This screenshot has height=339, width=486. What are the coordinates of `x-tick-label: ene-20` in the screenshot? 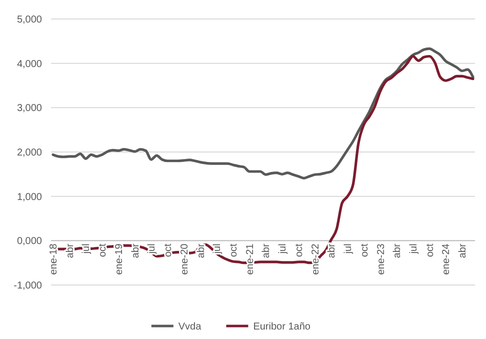 It's located at (184, 259).